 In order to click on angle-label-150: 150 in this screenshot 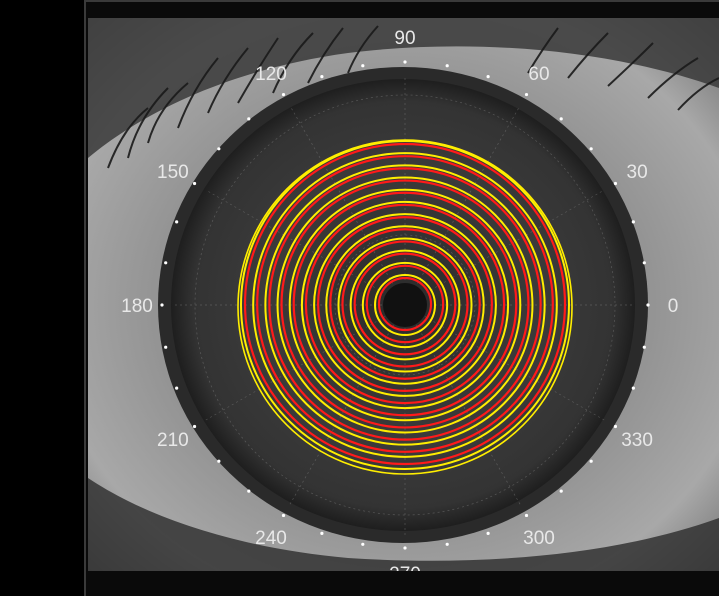, I will do `click(173, 172)`.